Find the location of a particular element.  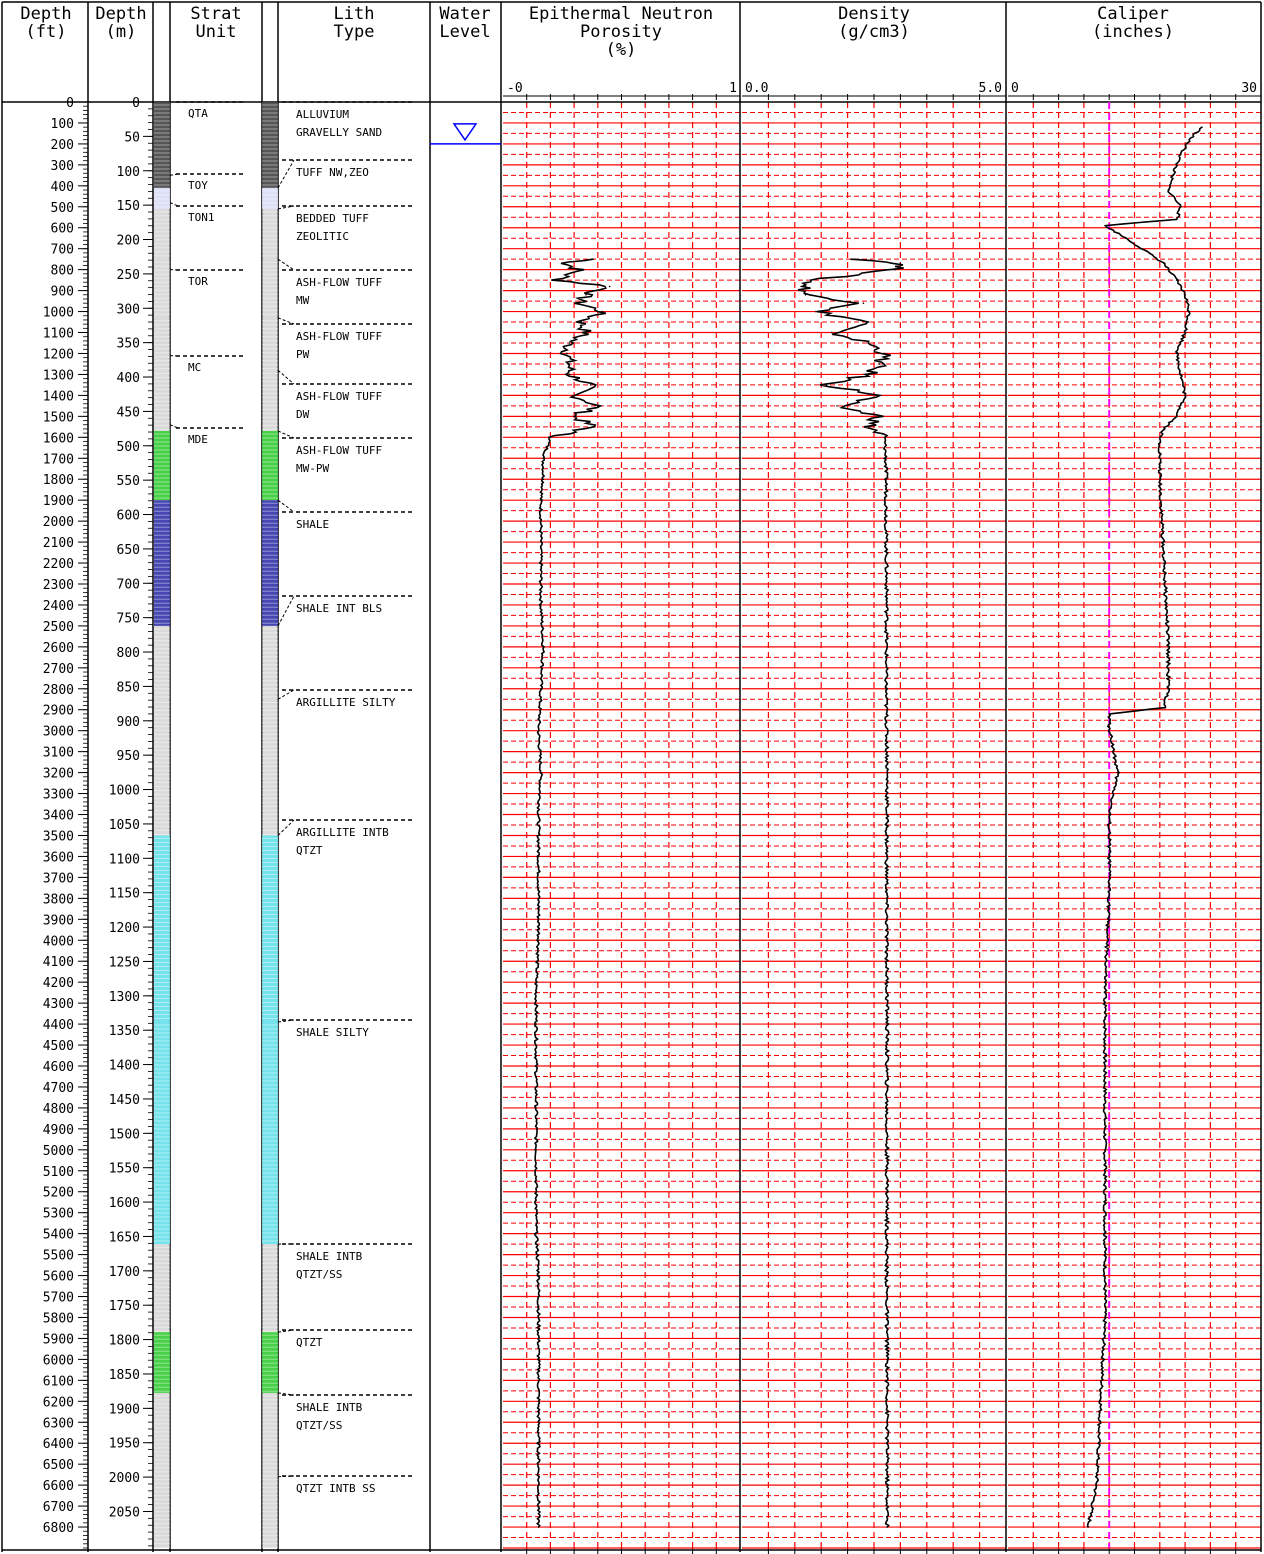

depth-m-tick-label: 2000 is located at coordinates (124, 1478).